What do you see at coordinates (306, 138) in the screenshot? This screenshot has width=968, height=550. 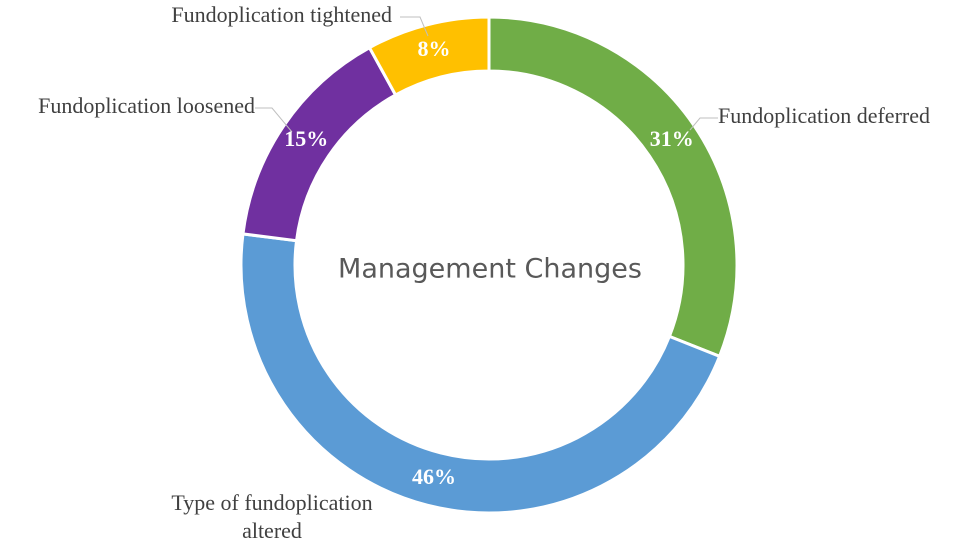 I see `slice-pct-label: 15%` at bounding box center [306, 138].